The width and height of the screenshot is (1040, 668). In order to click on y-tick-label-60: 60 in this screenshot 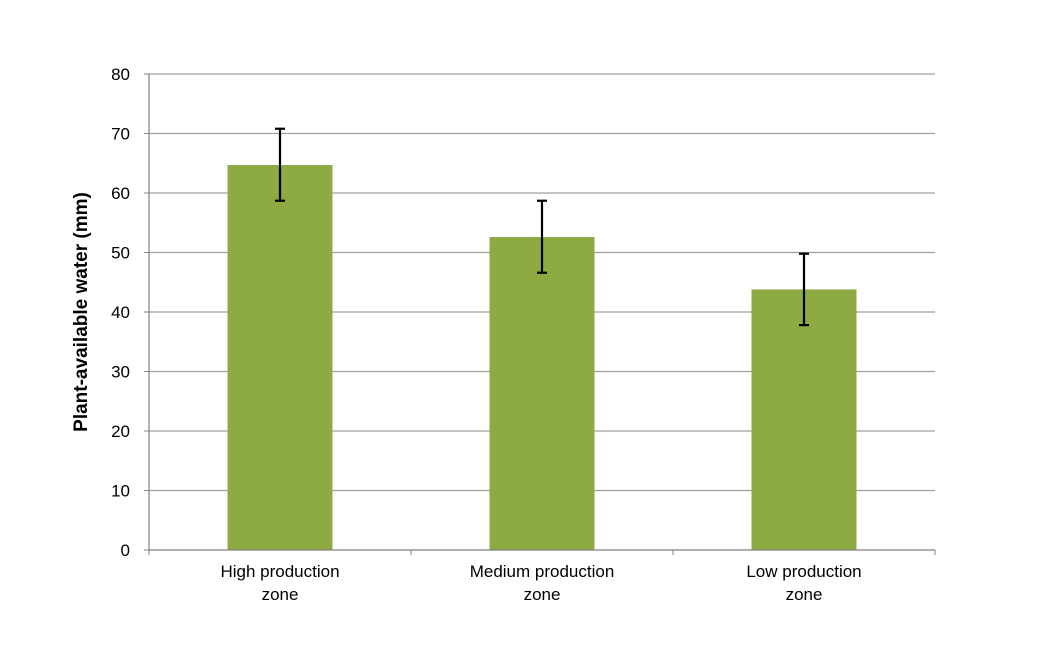, I will do `click(120, 193)`.